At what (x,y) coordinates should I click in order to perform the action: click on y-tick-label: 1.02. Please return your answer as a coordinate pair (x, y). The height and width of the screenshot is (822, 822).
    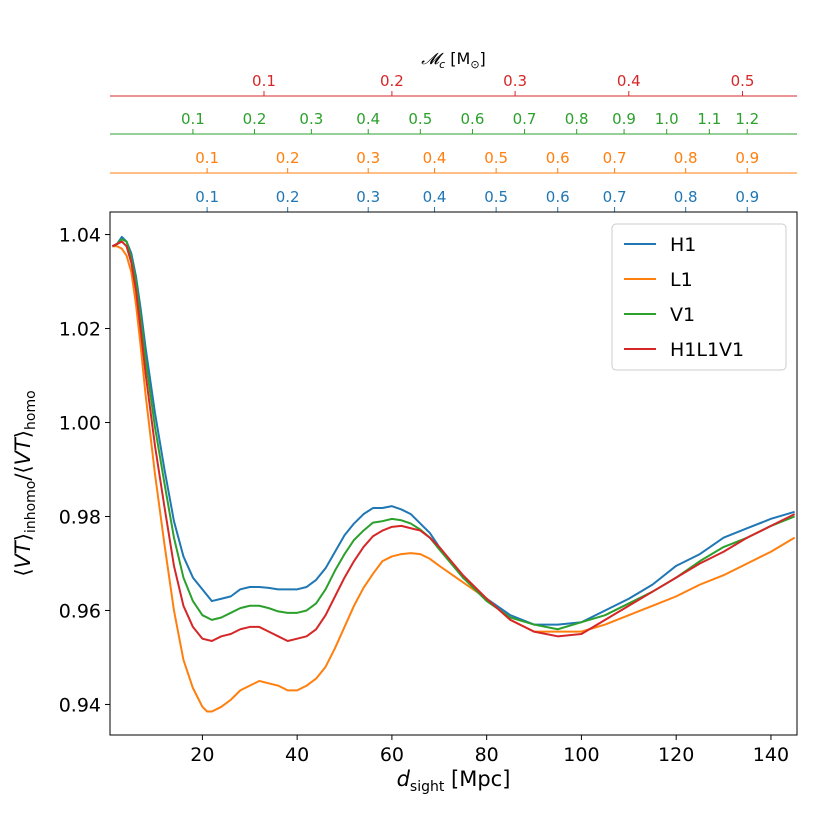
    Looking at the image, I should click on (80, 330).